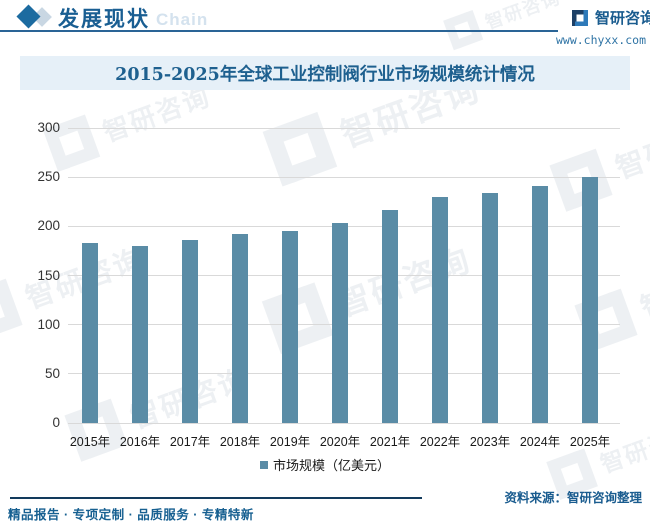  What do you see at coordinates (331, 465) in the screenshot?
I see `legend-label: 市场规模（亿美元）` at bounding box center [331, 465].